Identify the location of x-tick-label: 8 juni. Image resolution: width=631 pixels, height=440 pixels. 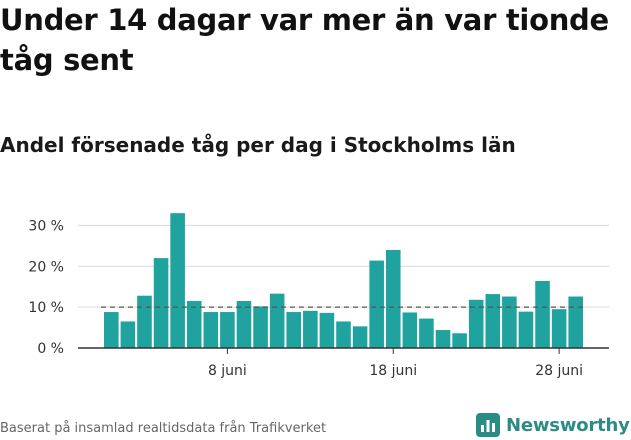
(227, 371).